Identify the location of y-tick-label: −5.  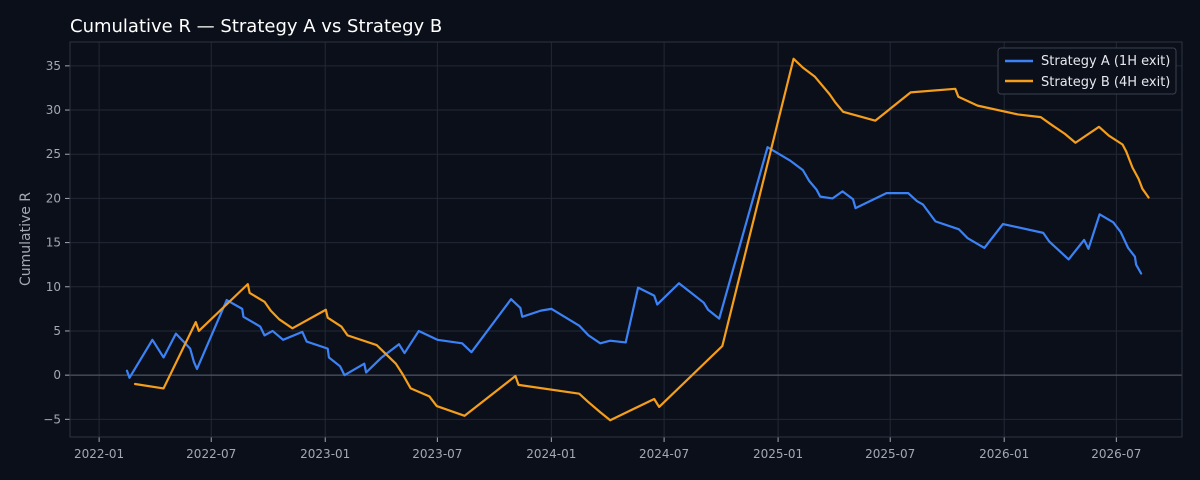
(52, 419).